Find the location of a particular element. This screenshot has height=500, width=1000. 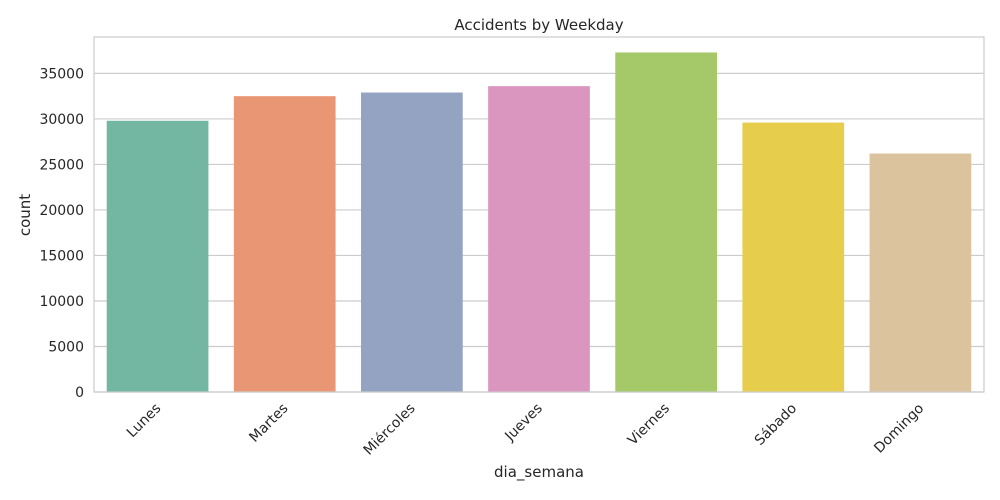

x-axis-title: dia_semana is located at coordinates (539, 472).